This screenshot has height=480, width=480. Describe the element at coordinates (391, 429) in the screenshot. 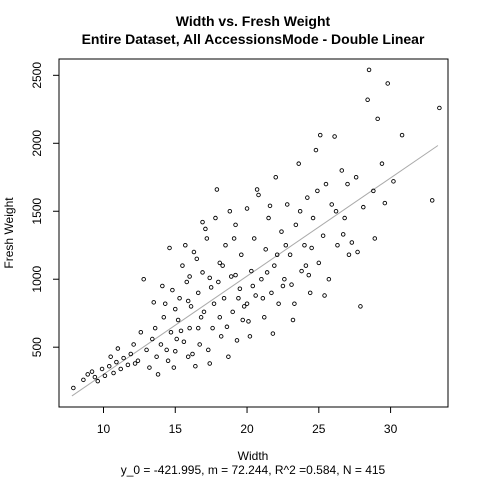

I see `x-tick-label: 30` at that location.